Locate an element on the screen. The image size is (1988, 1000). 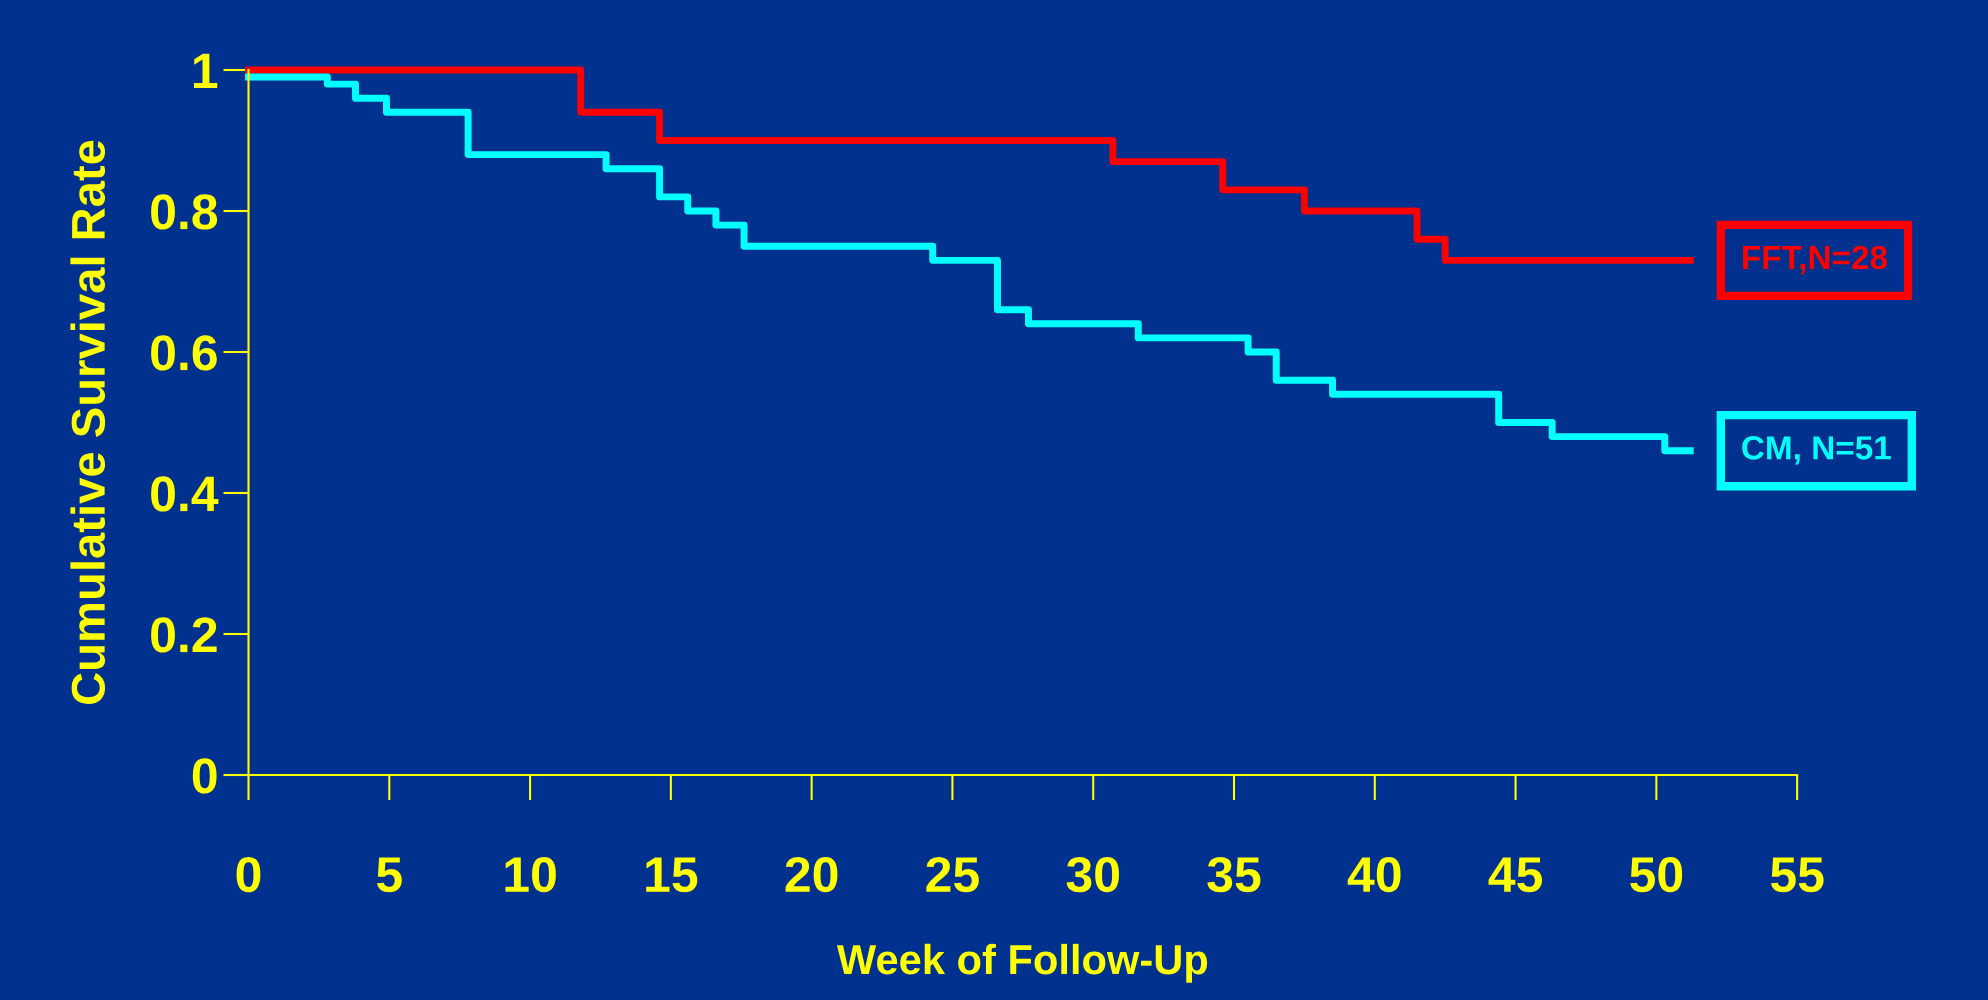
x-tick-label: 45 is located at coordinates (1515, 875).